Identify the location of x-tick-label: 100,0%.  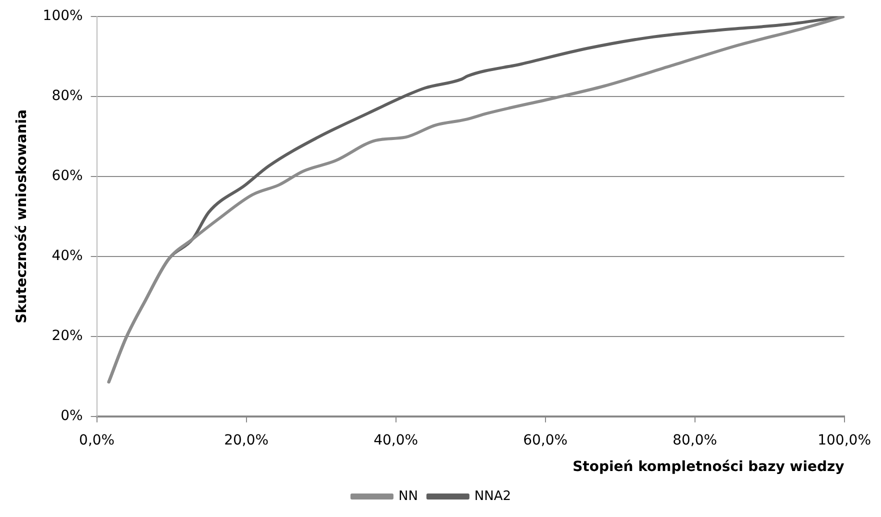
(845, 440).